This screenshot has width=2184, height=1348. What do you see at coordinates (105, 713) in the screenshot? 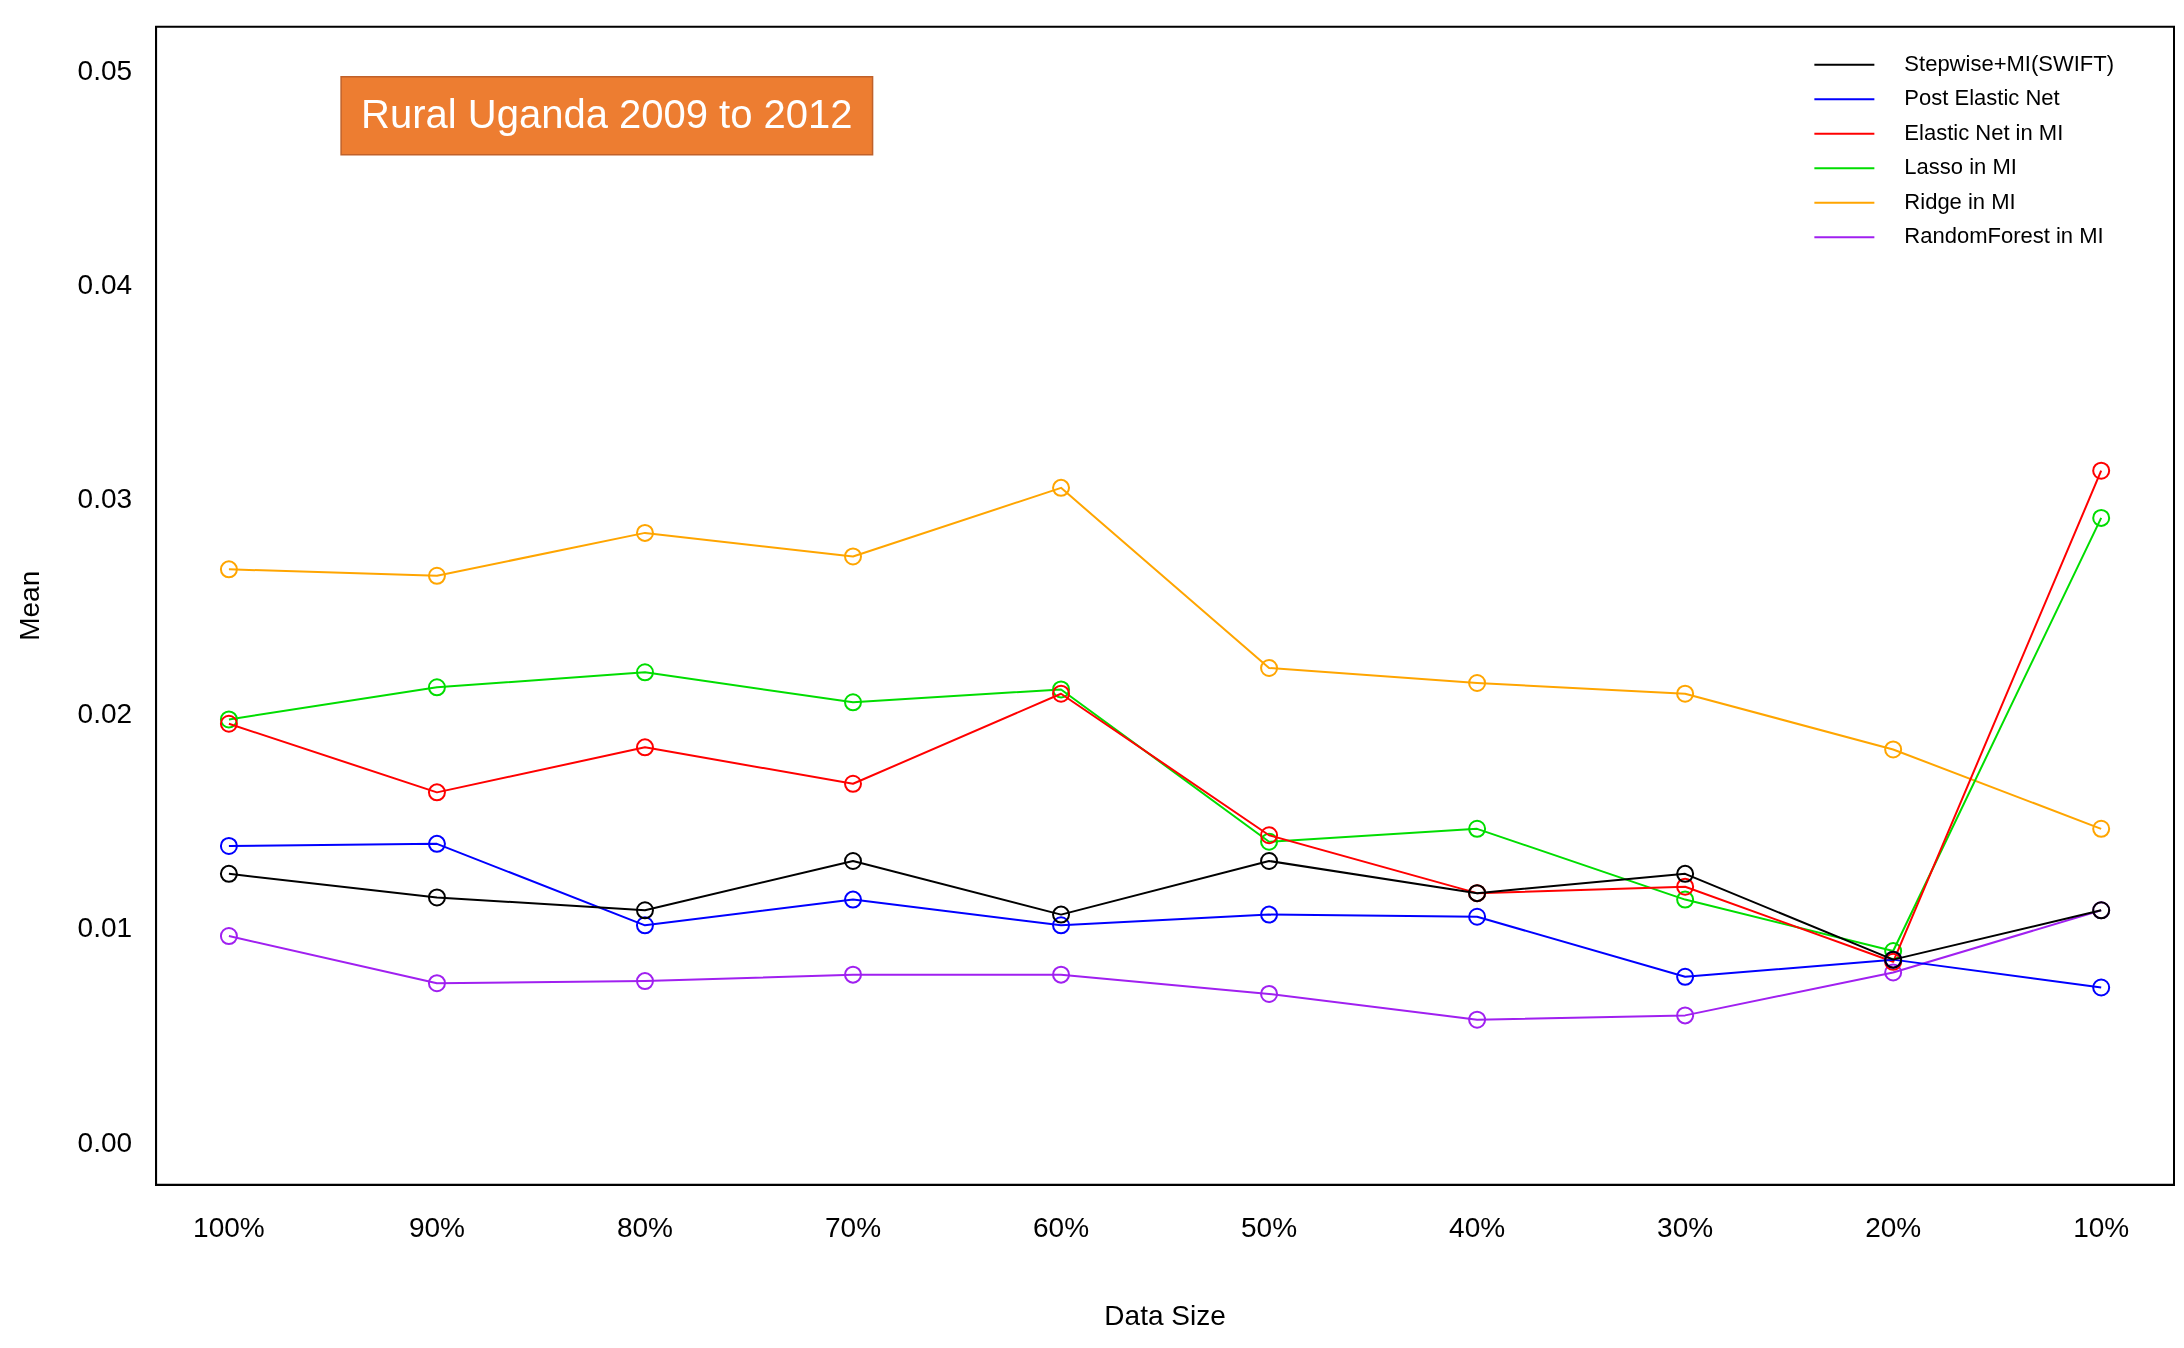
I see `y-tick-label: 0.02` at bounding box center [105, 713].